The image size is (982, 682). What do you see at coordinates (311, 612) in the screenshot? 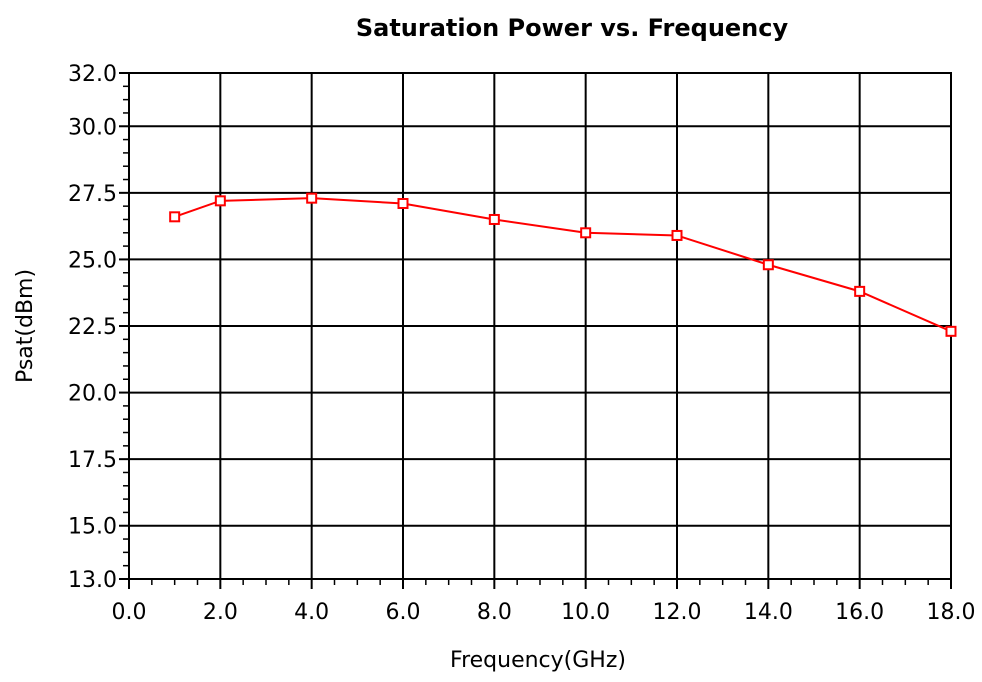
I see `x-tick-label: 4.0` at bounding box center [311, 612].